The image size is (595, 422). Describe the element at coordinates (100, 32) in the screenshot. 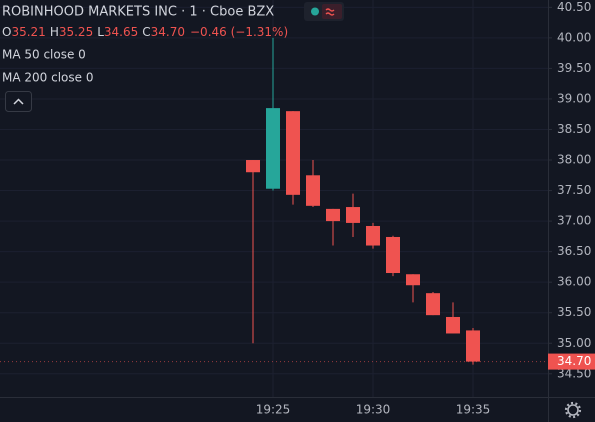

I see `ohlc-key: L` at that location.